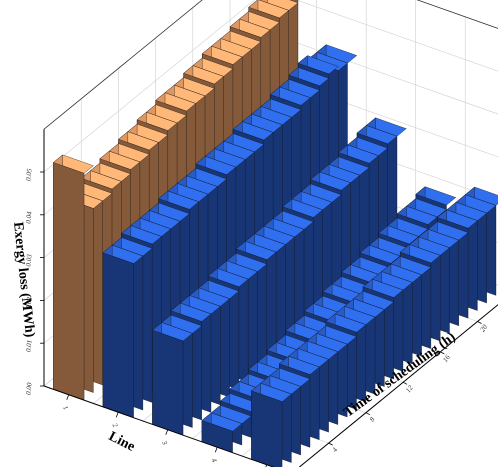  I want to click on z-tick-label: 0.01, so click(28, 345).